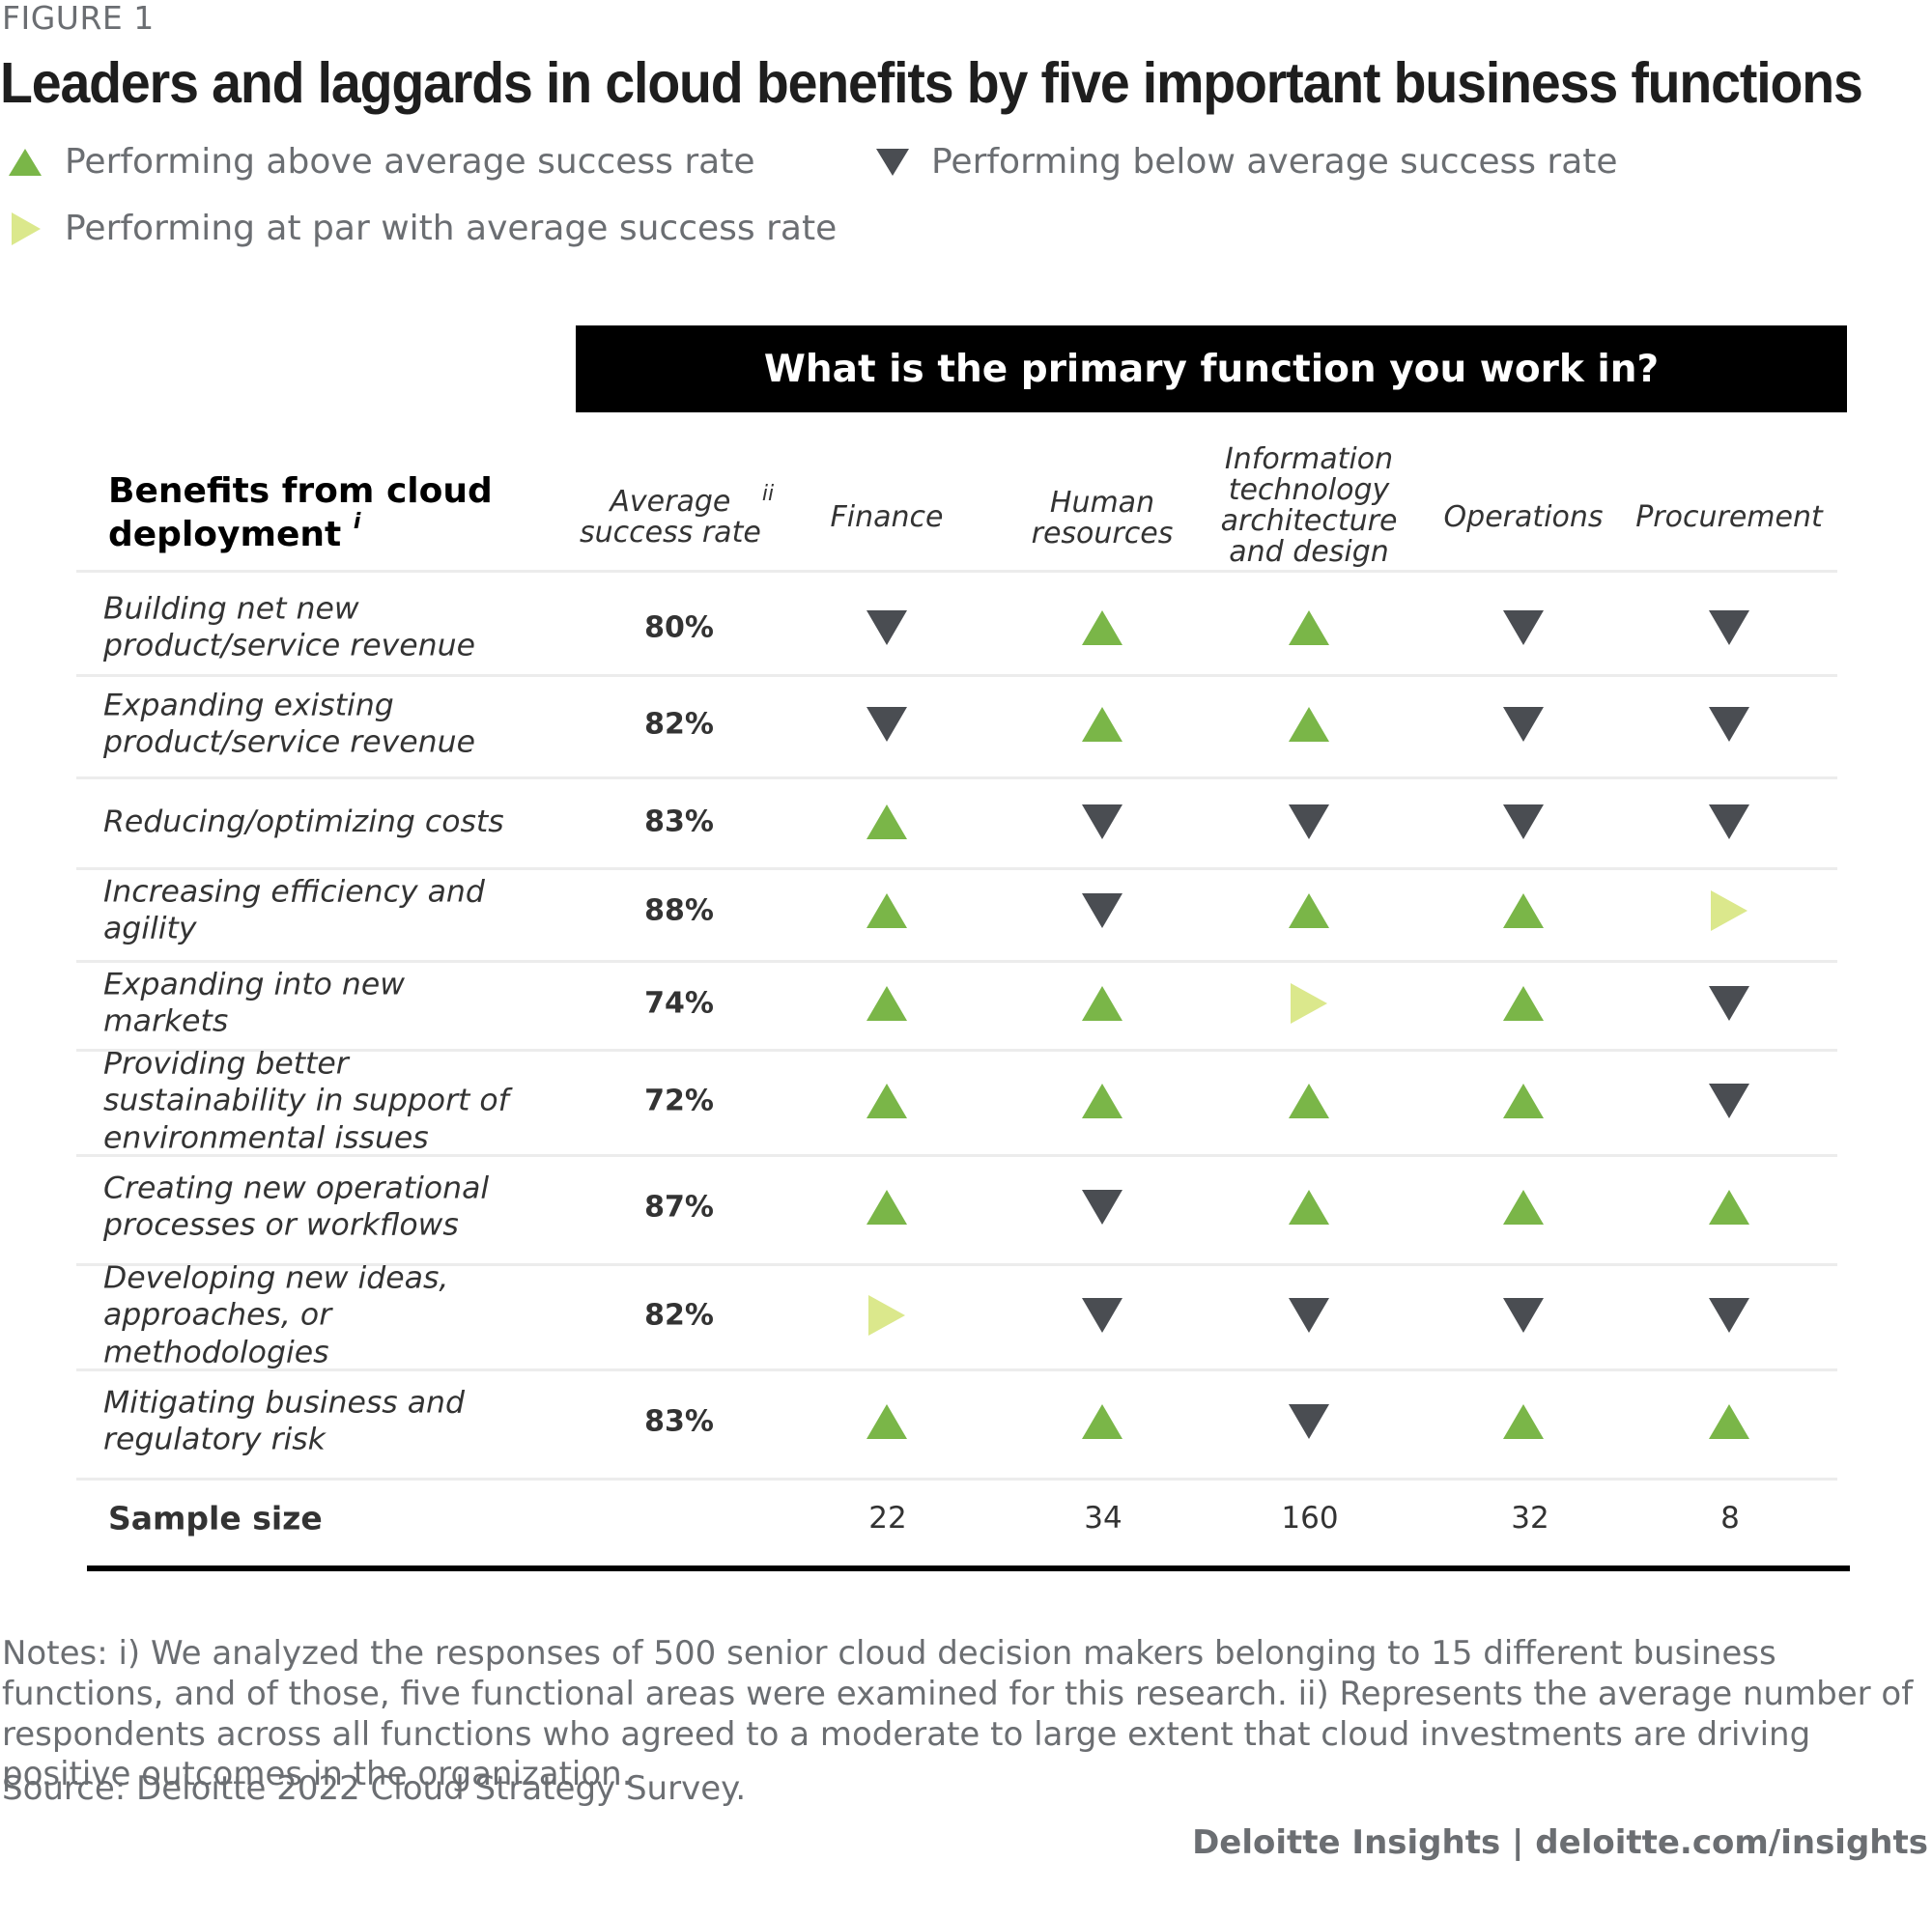 The width and height of the screenshot is (1932, 1918). What do you see at coordinates (887, 516) in the screenshot?
I see `column-header-finance: Finance` at bounding box center [887, 516].